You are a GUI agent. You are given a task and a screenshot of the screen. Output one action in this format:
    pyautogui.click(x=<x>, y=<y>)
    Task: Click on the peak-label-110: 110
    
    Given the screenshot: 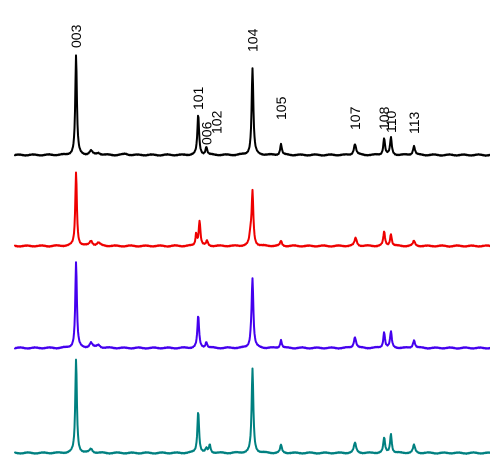 What is the action you would take?
    pyautogui.click(x=391, y=121)
    